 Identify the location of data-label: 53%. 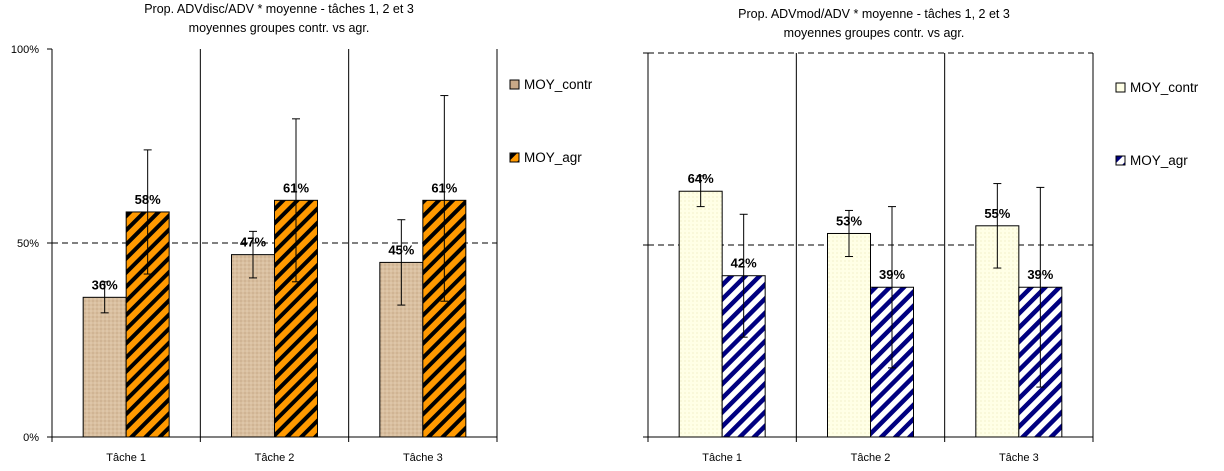
(849, 220).